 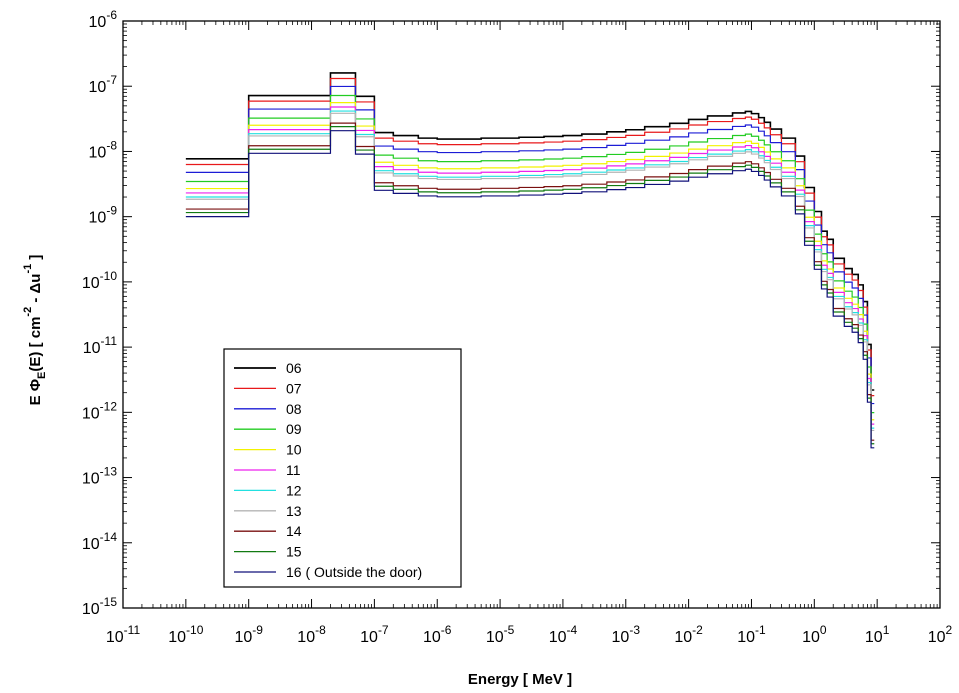 What do you see at coordinates (294, 450) in the screenshot?
I see `legend-label: 10` at bounding box center [294, 450].